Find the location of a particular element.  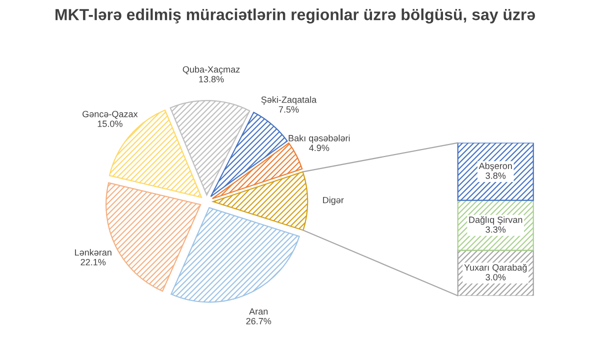

slice-label: Digər is located at coordinates (333, 201).